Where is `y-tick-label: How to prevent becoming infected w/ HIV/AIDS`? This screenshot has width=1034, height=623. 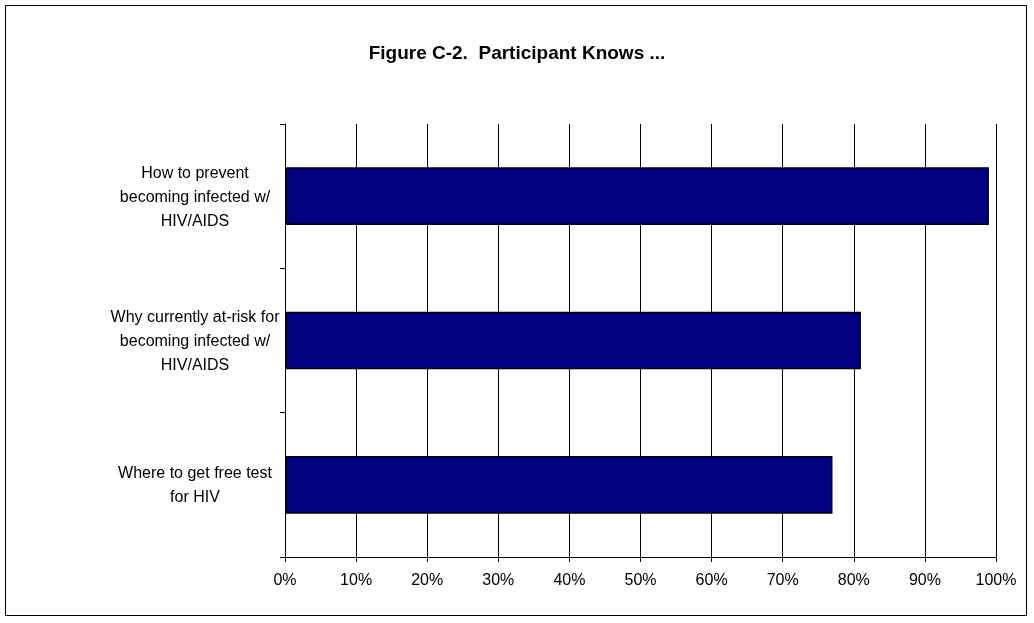
y-tick-label: How to prevent becoming infected w/ HIV/AIDS is located at coordinates (195, 196).